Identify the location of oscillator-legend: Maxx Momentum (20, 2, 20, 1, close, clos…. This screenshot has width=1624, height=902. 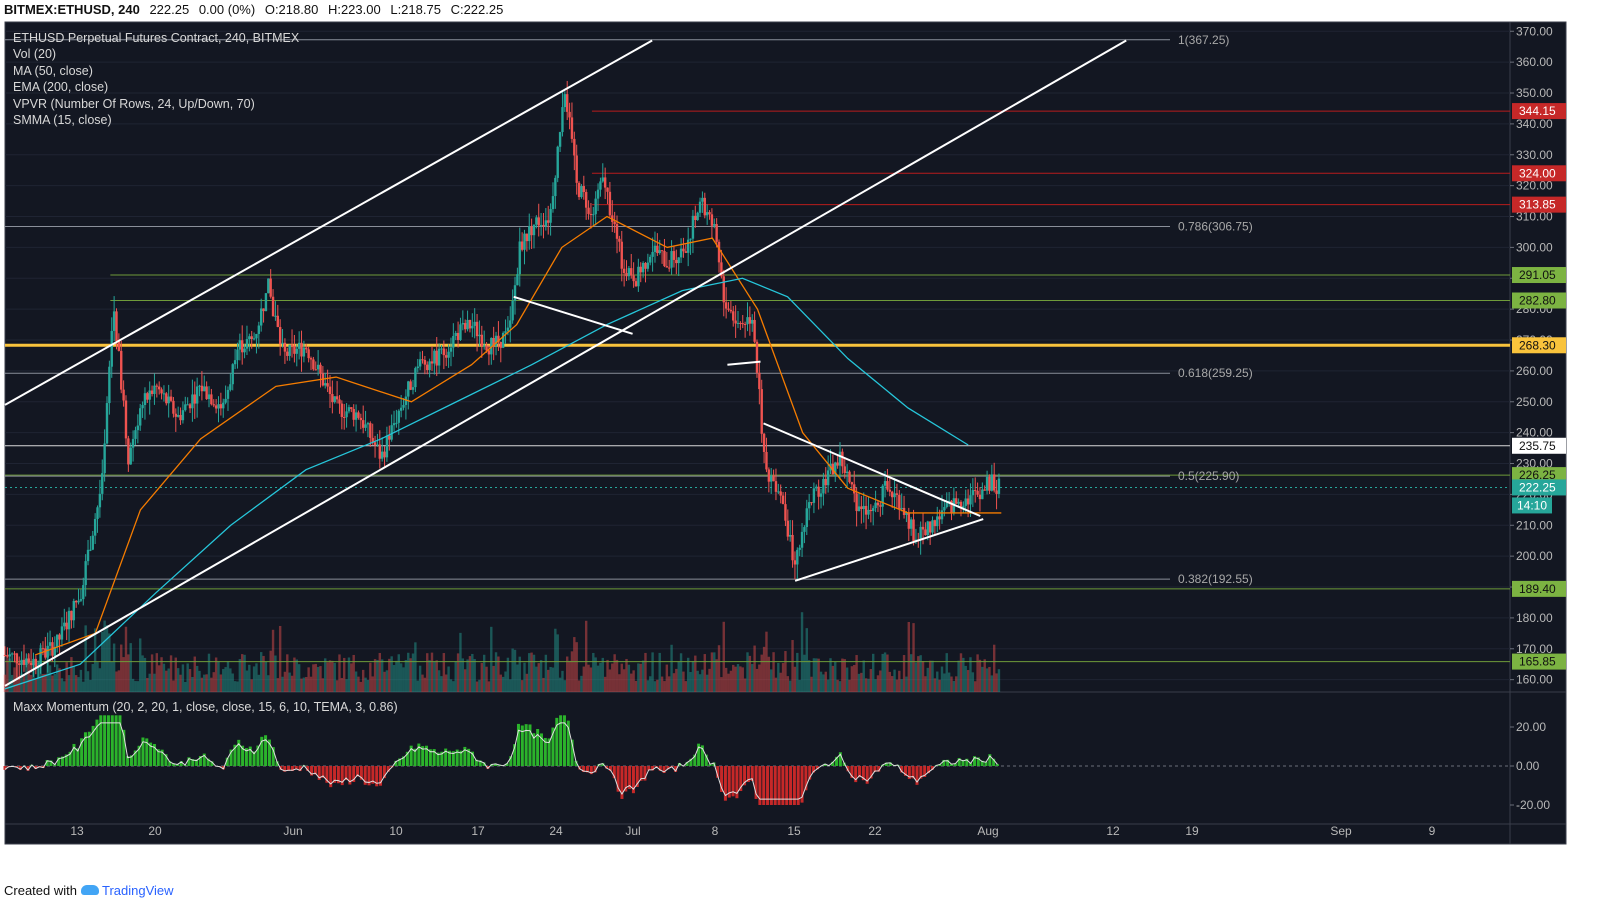
(205, 707).